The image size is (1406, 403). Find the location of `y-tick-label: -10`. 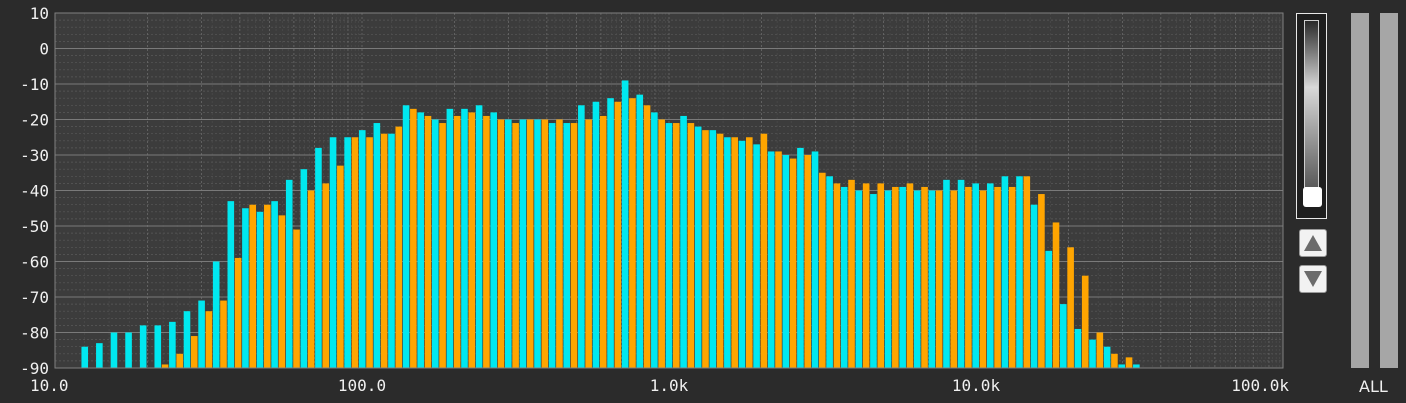

y-tick-label: -10 is located at coordinates (34, 84).